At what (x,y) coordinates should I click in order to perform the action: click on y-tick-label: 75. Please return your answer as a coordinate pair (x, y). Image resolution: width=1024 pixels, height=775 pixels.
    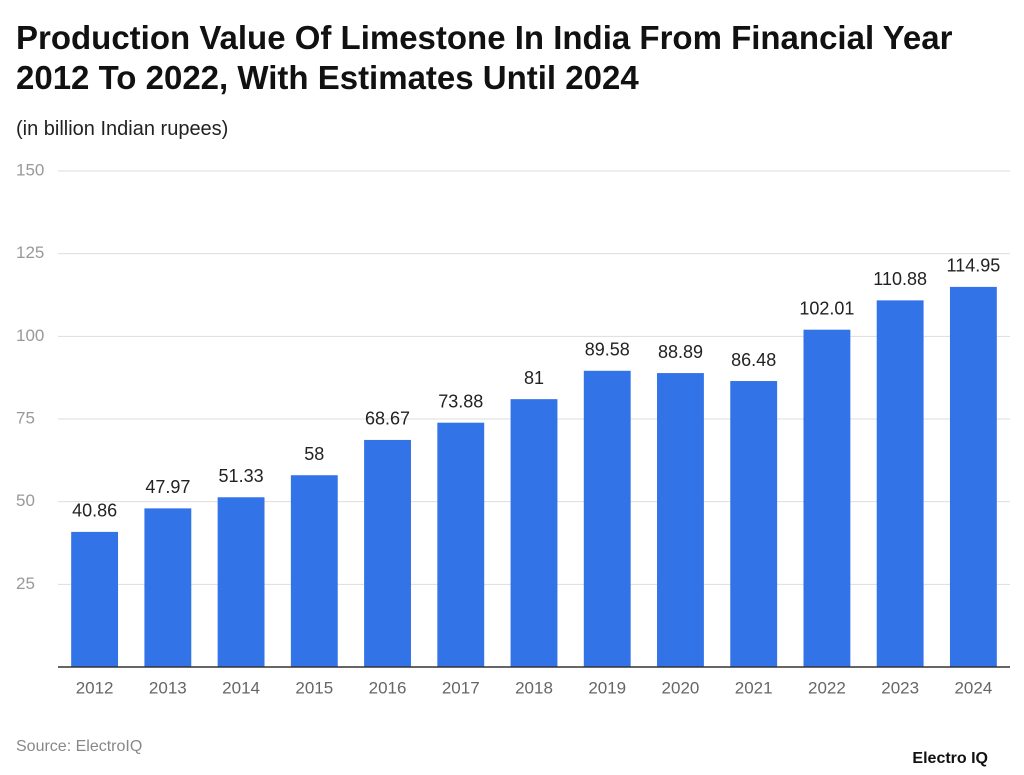
    Looking at the image, I should click on (25, 417).